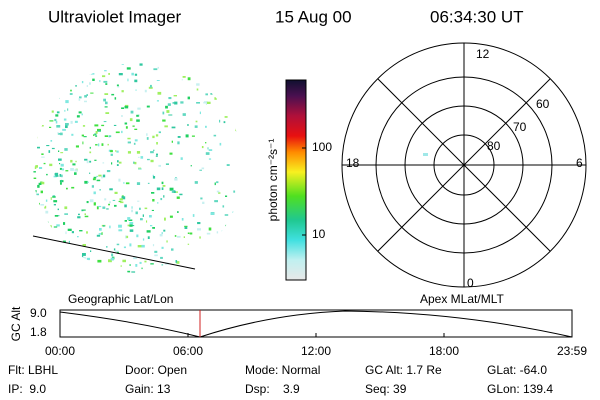 The image size is (600, 400). I want to click on date: 15 Aug 00, so click(313, 16).